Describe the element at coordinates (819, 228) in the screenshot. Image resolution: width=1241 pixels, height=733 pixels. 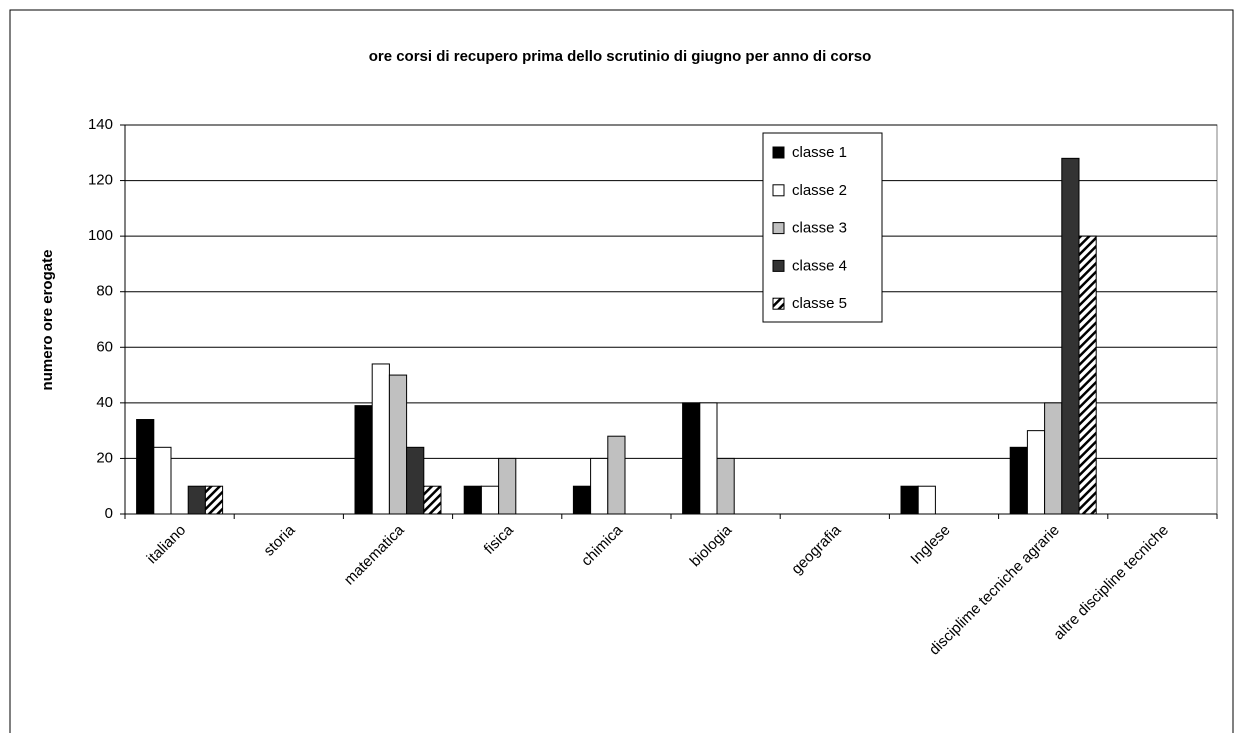
I see `legend-label: classe 3` at that location.